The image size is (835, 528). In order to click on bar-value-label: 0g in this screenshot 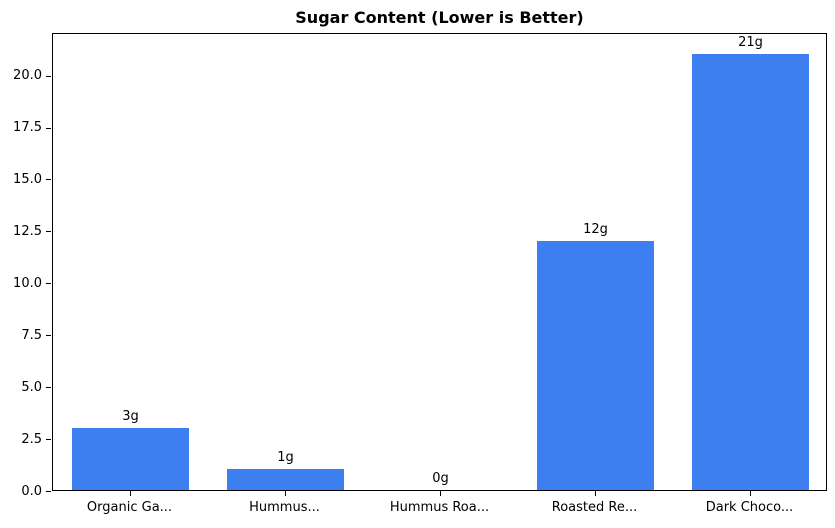, I will do `click(440, 478)`.